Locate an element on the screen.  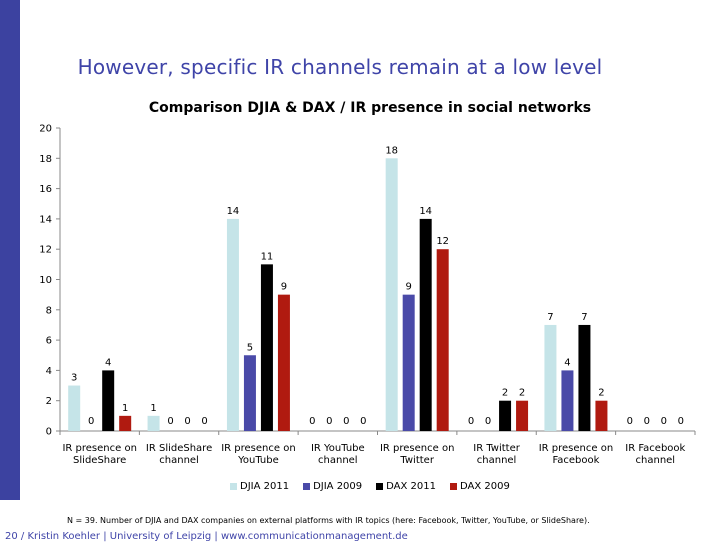
x-category-label: Facebook is located at coordinates (575, 460).